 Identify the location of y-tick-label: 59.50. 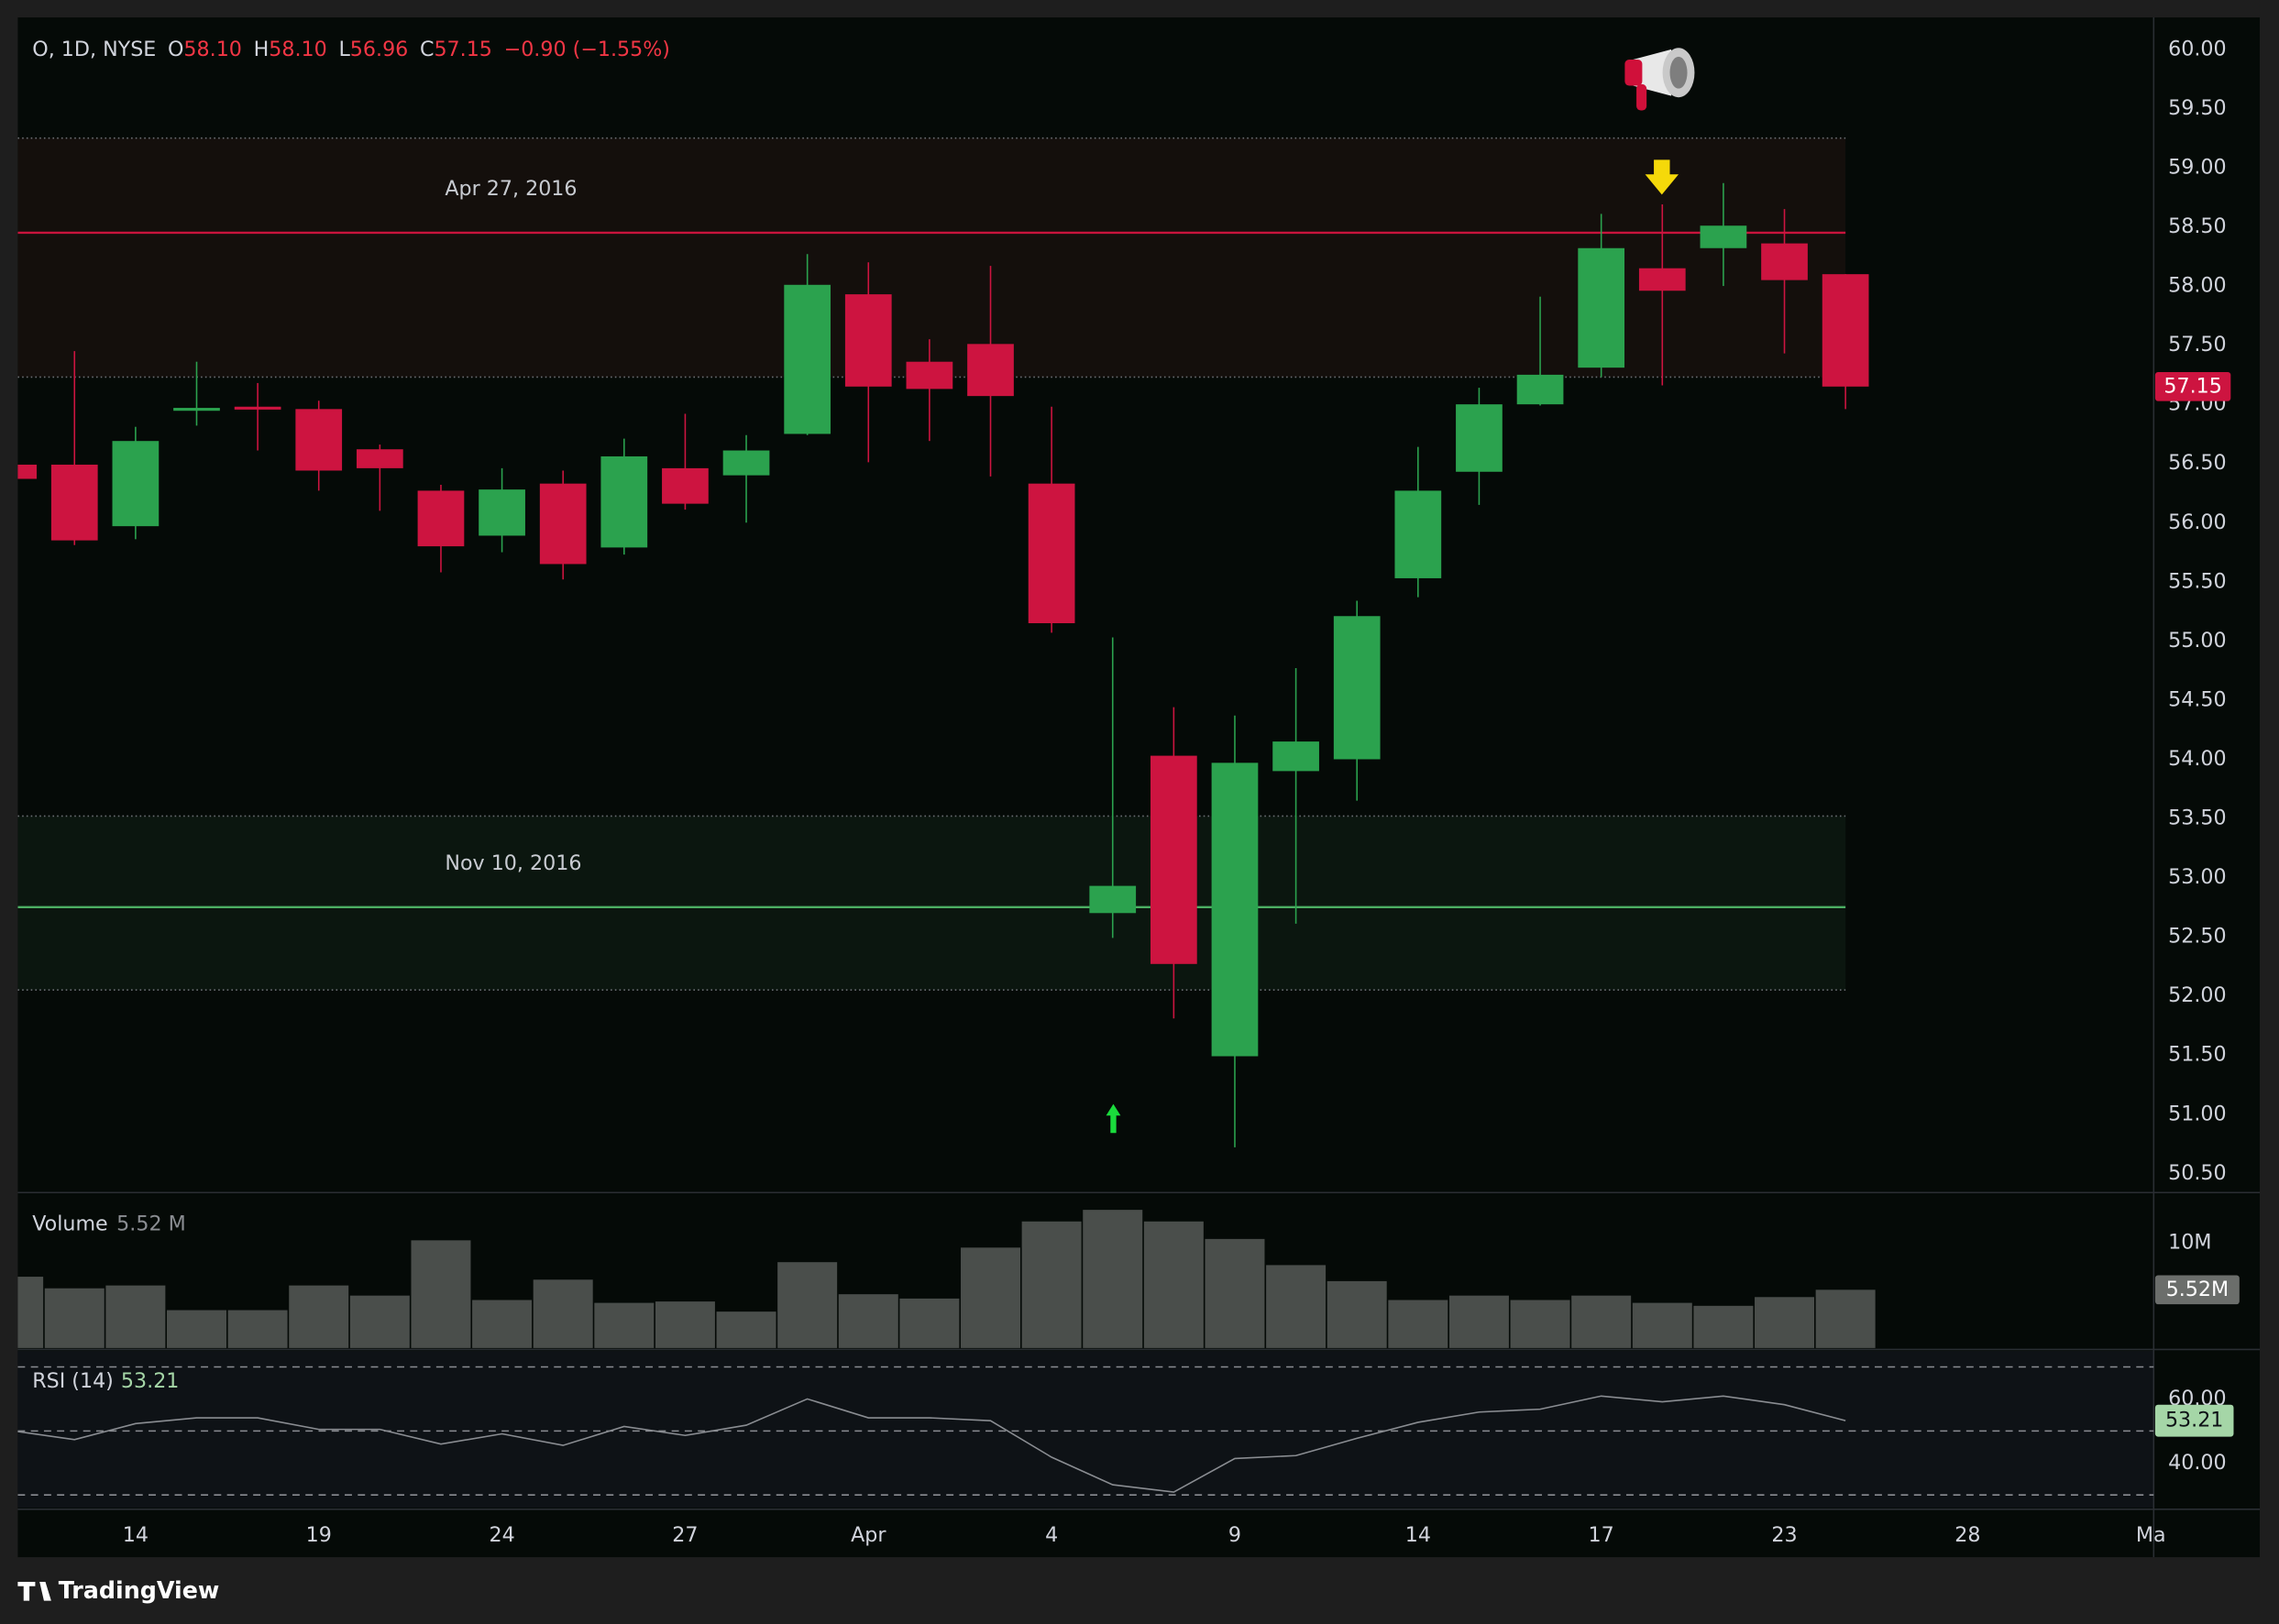
(2197, 108).